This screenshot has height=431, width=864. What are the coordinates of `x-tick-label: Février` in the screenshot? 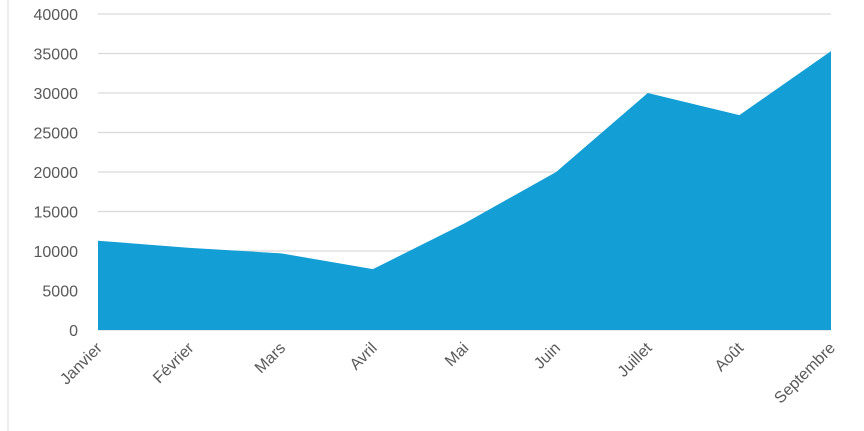 It's located at (174, 363).